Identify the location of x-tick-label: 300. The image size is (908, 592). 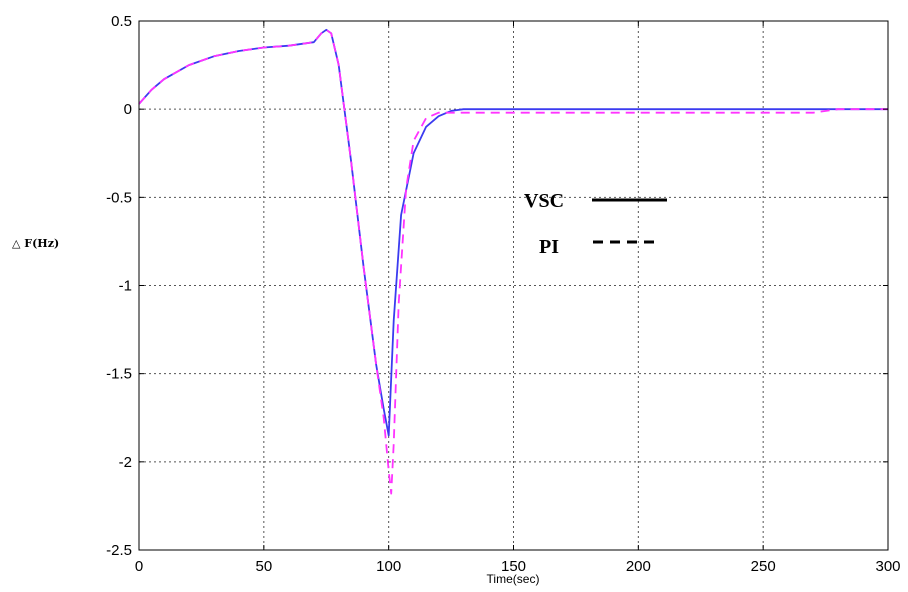
(887, 566).